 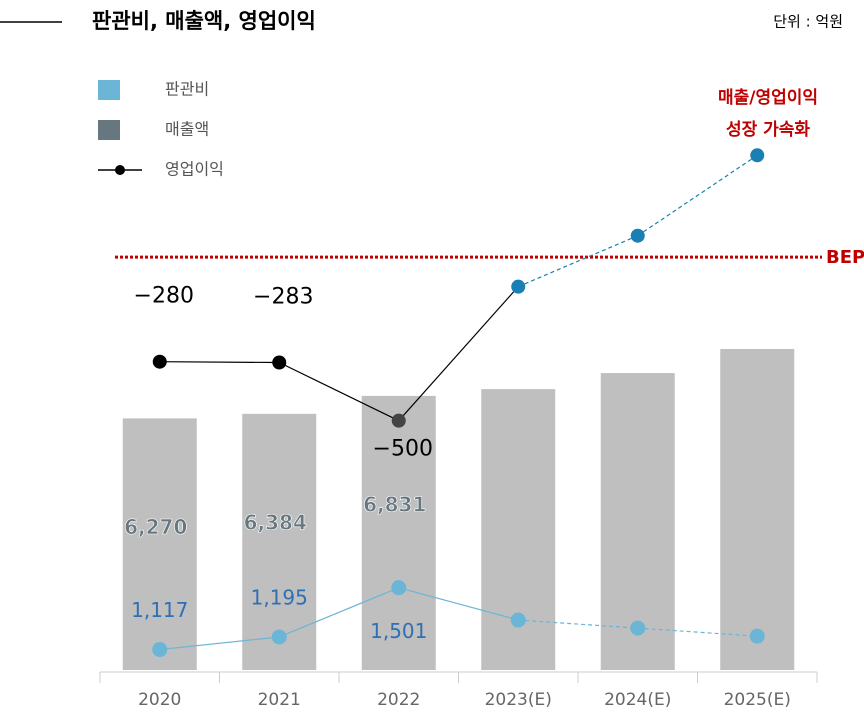 I want to click on legend-label: 영업이익, so click(x=194, y=169).